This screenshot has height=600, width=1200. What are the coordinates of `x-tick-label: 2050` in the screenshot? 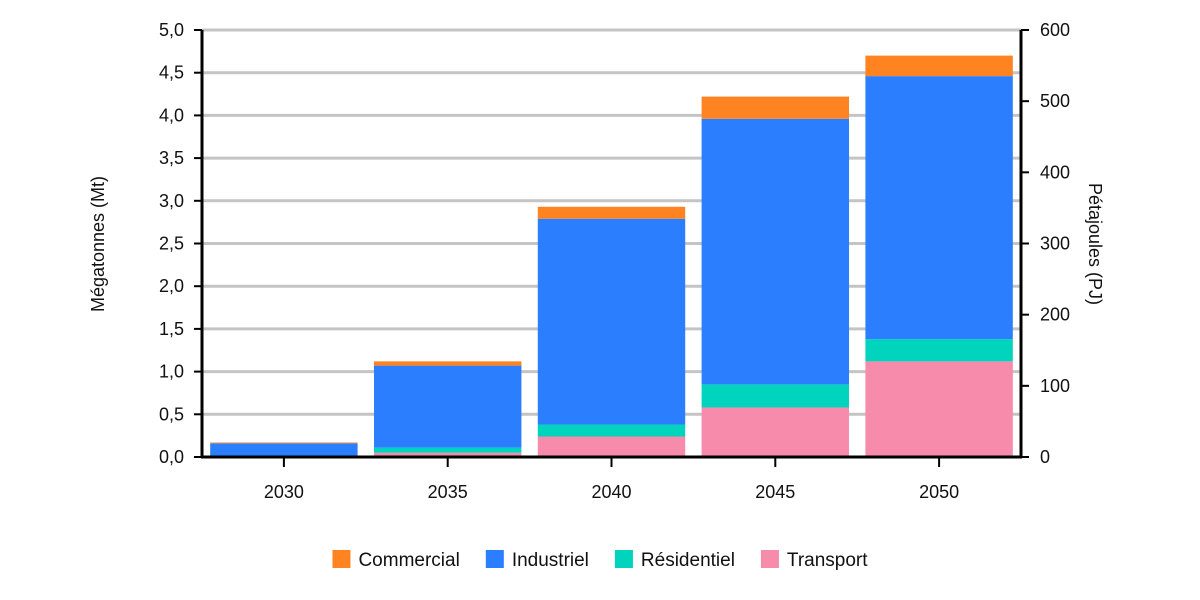 It's located at (939, 492).